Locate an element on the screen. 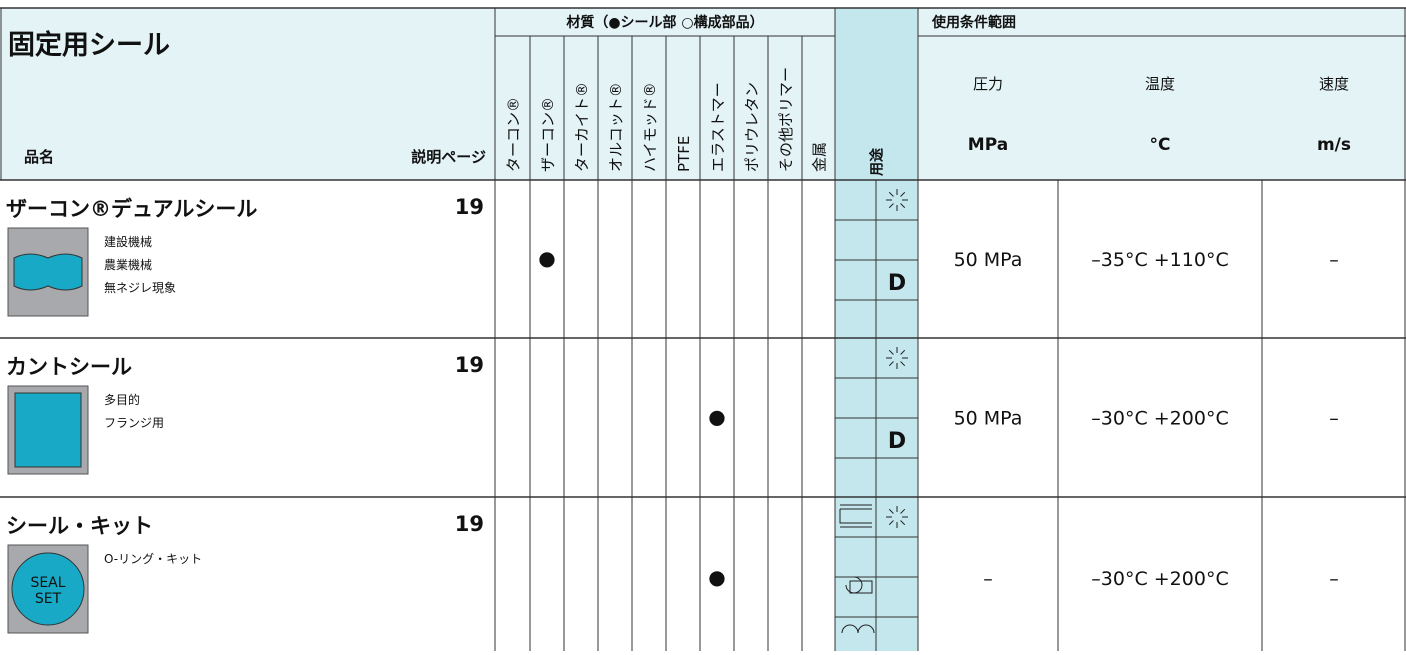  feature: 多目的 is located at coordinates (122, 399).